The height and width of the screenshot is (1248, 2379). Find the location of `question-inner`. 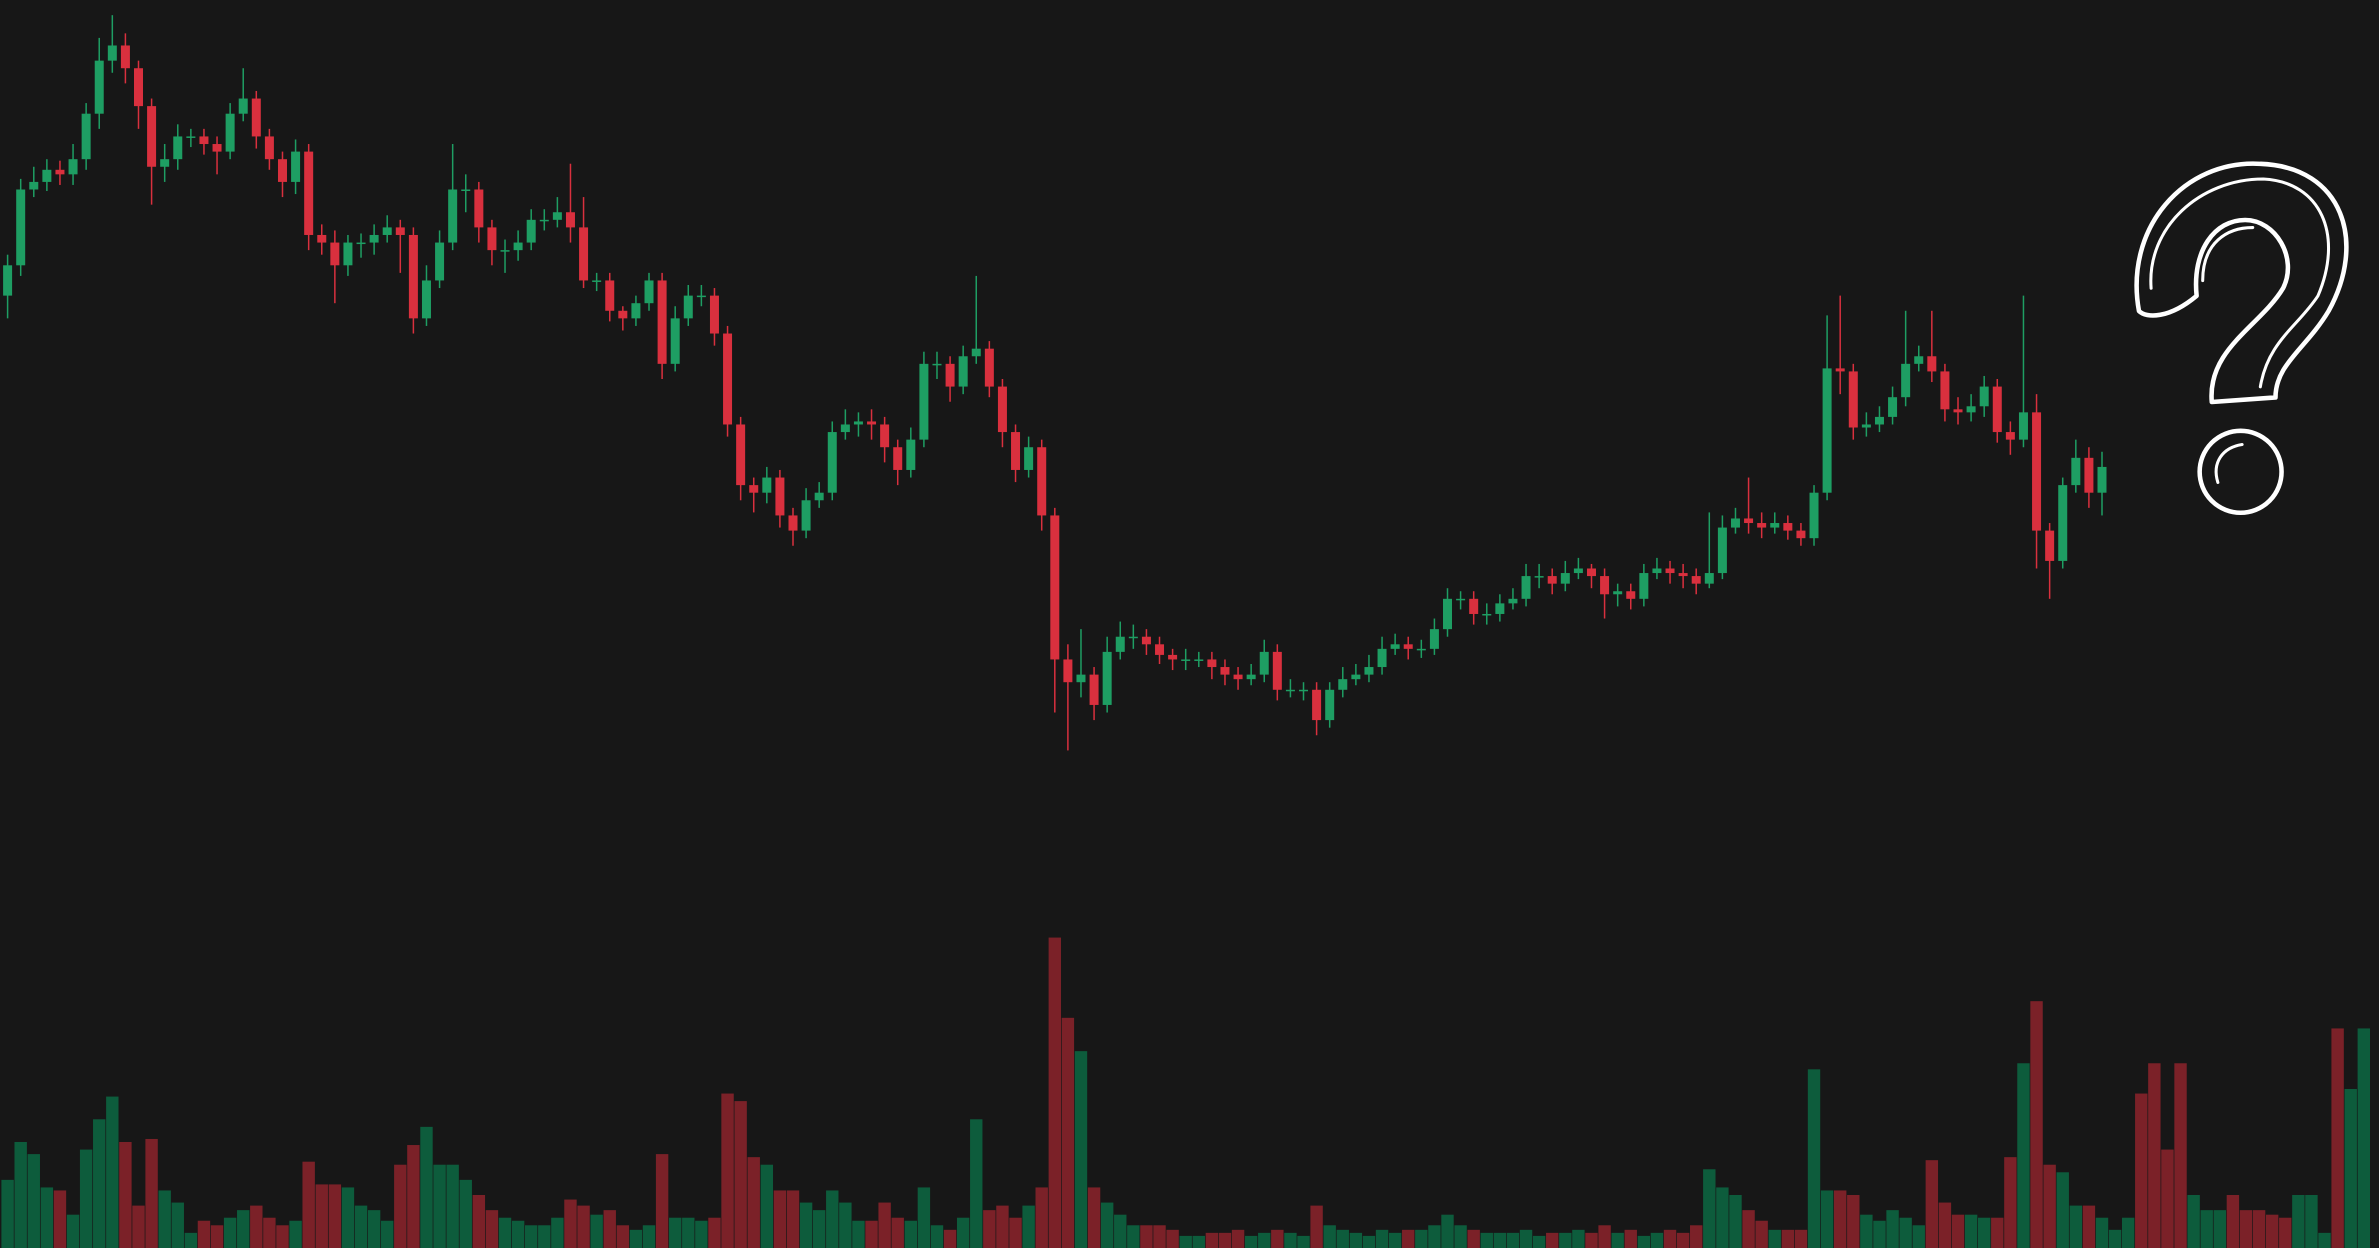

question-inner is located at coordinates (2228, 254).